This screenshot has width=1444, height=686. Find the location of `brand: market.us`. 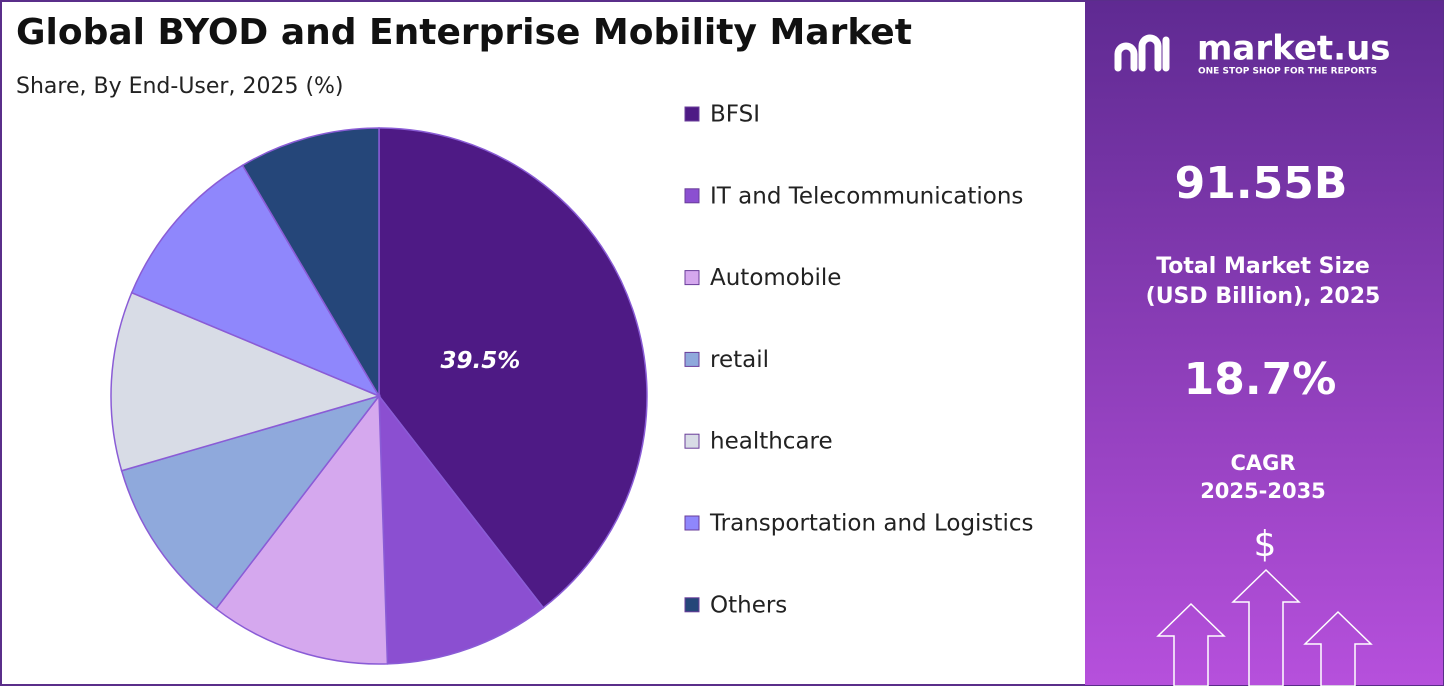

brand: market.us is located at coordinates (1294, 49).